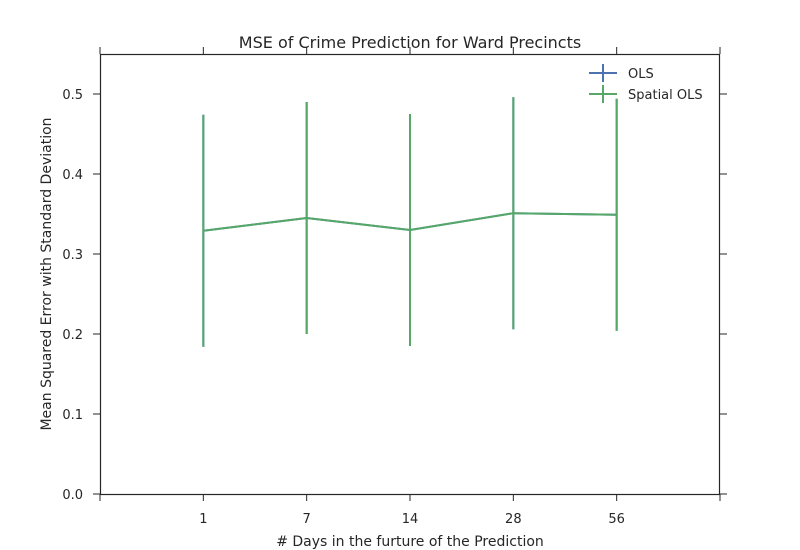  I want to click on legend-entry: Spatial OLS, so click(646, 94).